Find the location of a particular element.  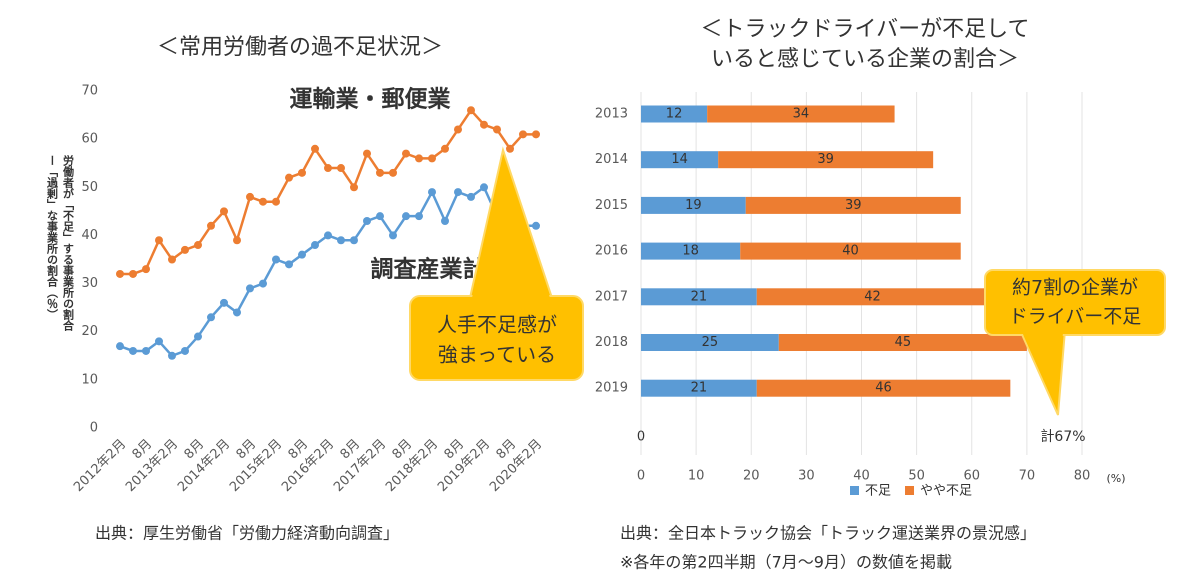

data-label: 18 is located at coordinates (690, 251).